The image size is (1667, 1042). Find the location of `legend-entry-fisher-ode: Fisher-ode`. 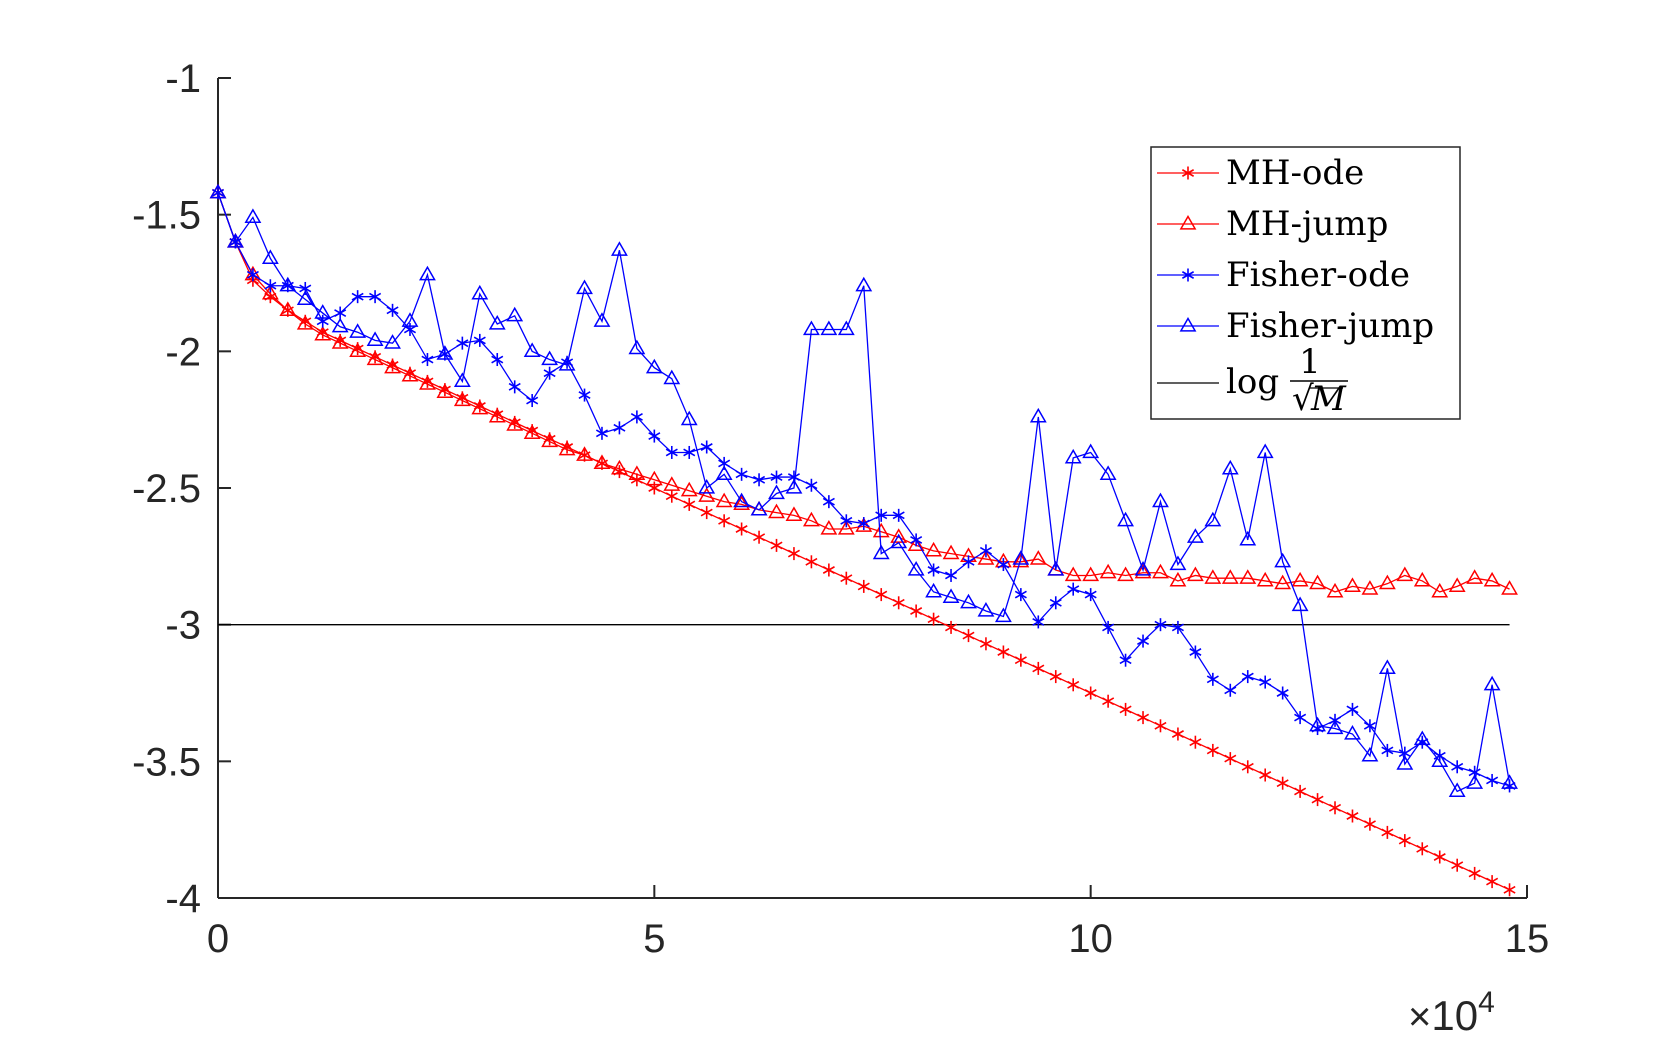

legend-entry-fisher-ode: Fisher-ode is located at coordinates (1283, 275).